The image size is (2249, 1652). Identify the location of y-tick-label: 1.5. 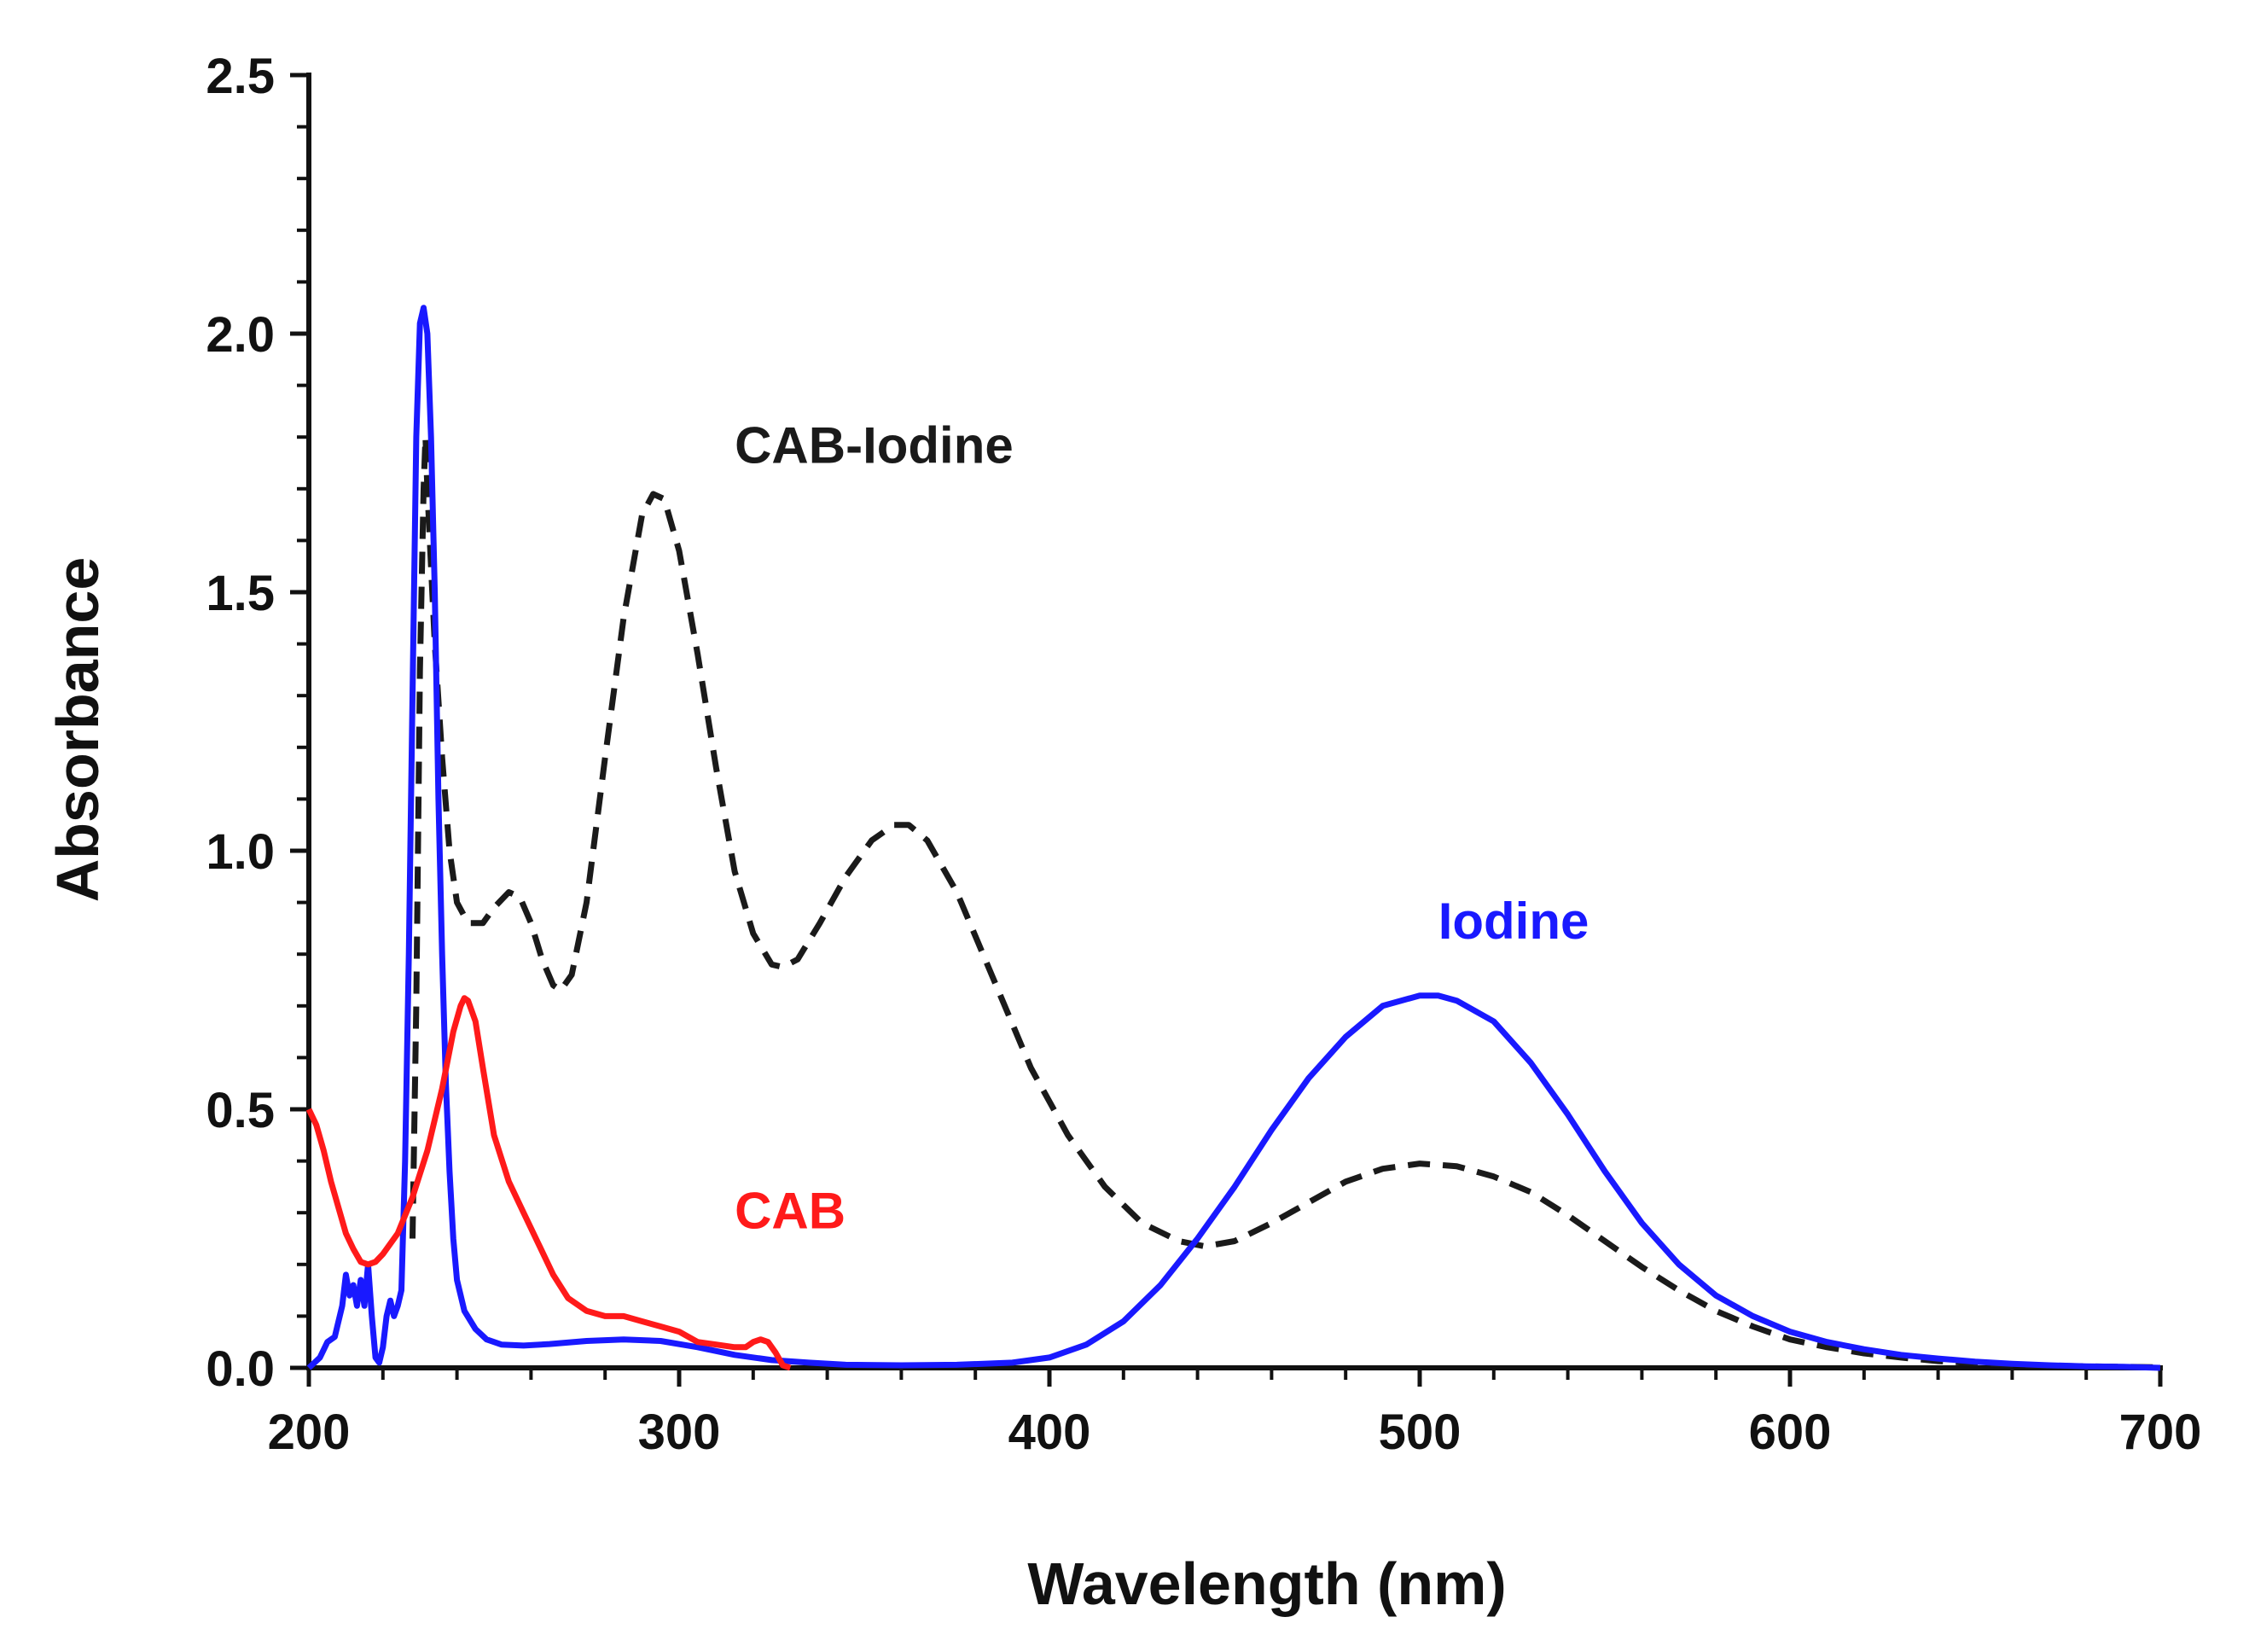
(240, 593).